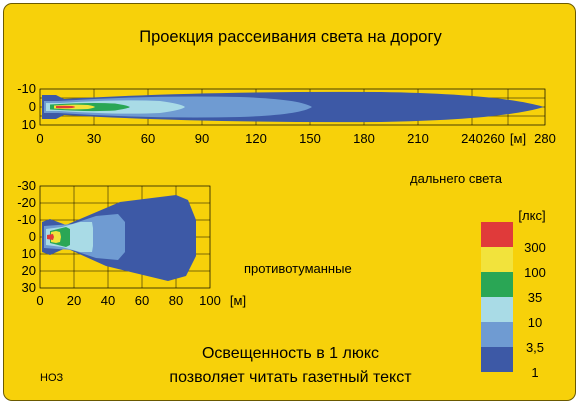  I want to click on fog-x-tick: 80, so click(176, 300).